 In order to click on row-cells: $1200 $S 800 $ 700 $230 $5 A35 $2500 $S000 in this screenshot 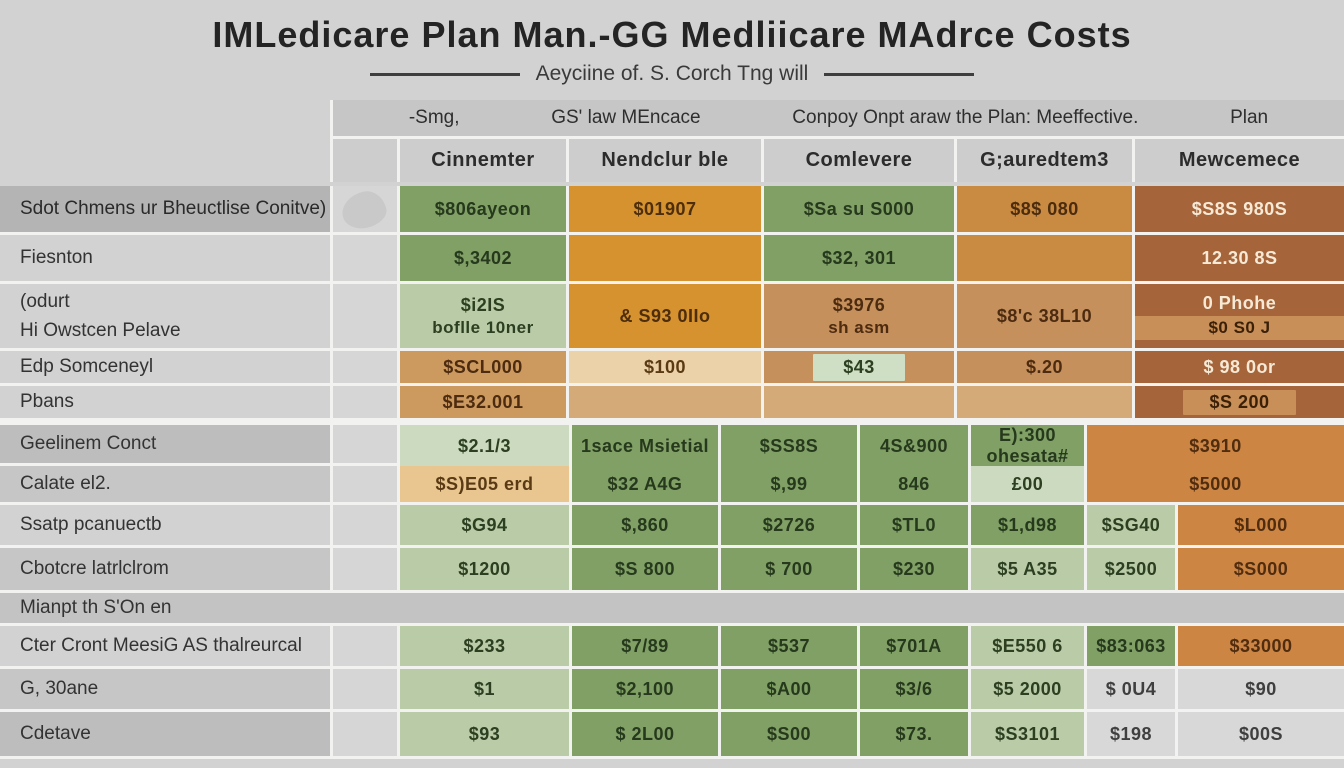, I will do `click(872, 569)`.